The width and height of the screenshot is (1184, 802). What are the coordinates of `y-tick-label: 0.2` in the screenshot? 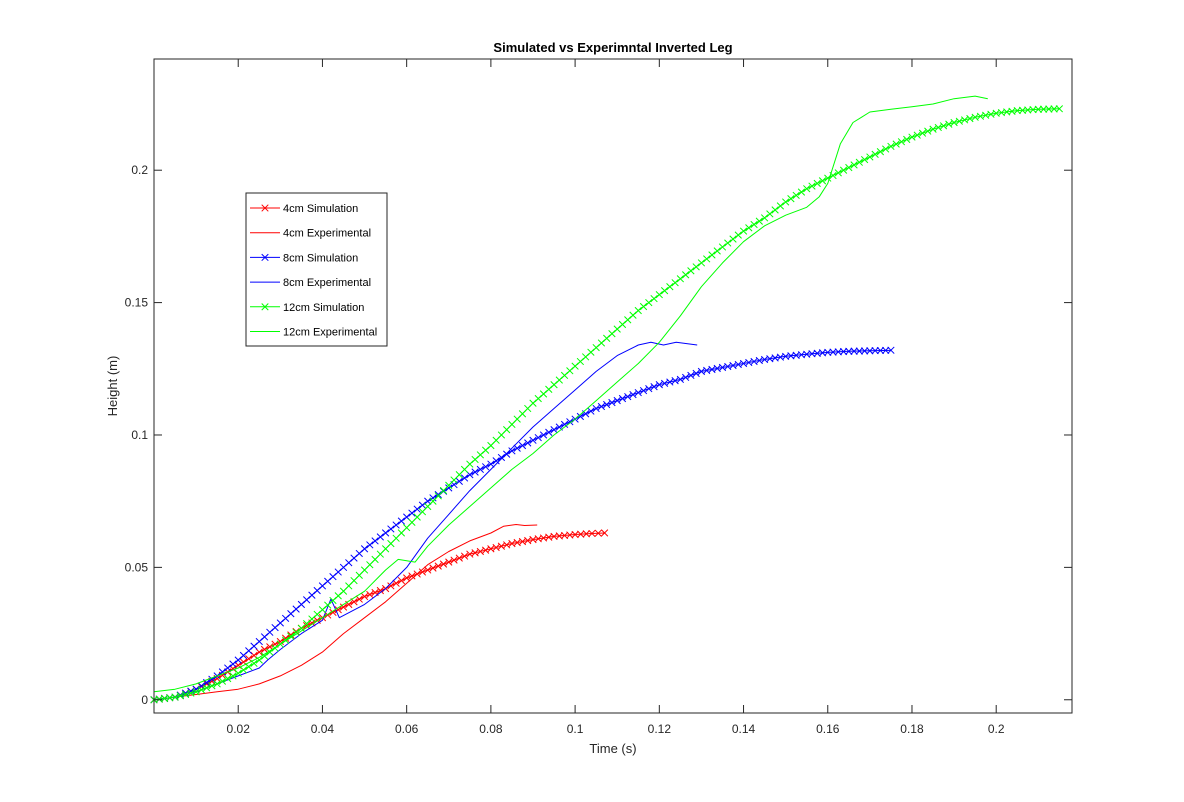 It's located at (139, 170).